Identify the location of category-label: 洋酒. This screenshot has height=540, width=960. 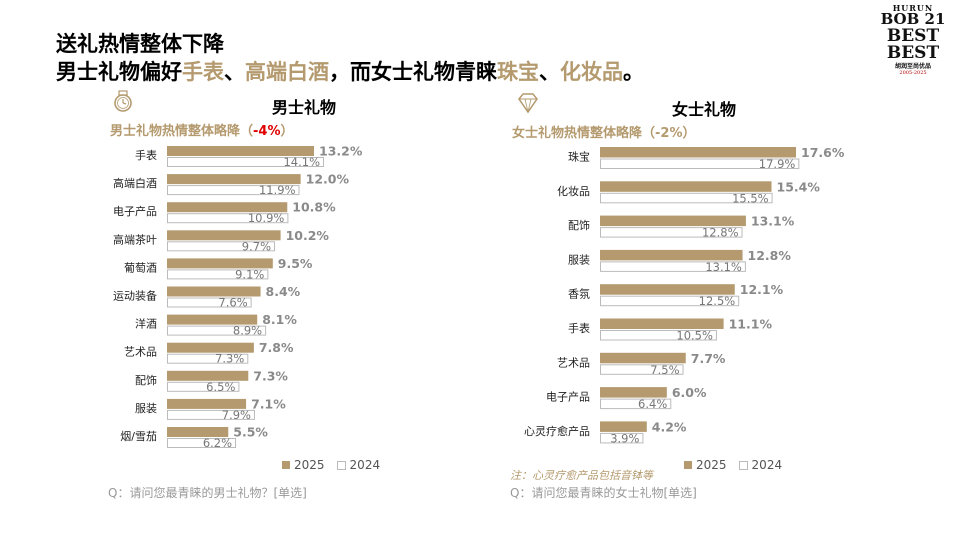
(146, 324).